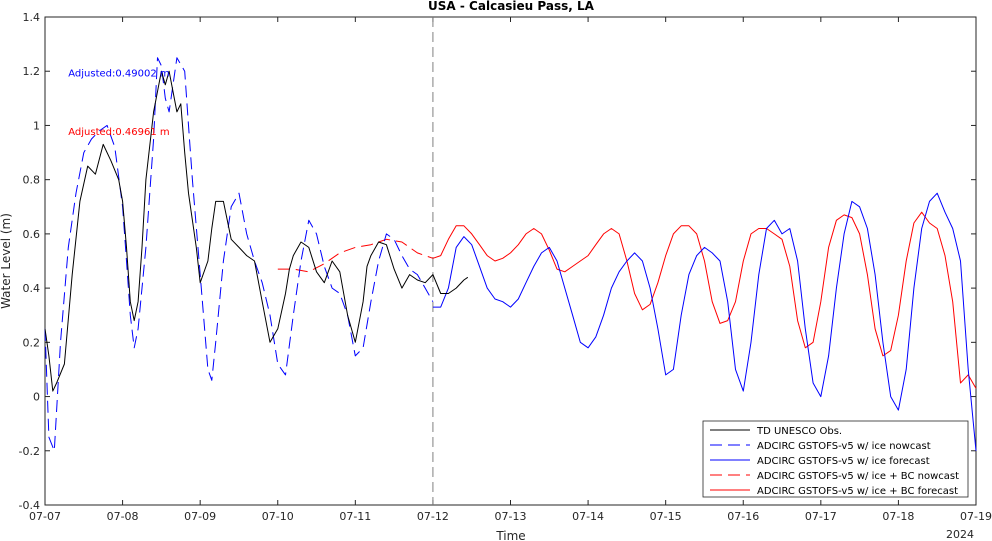 This screenshot has width=992, height=541. What do you see at coordinates (118, 103) in the screenshot?
I see `annotations: Adjusted:0.49002 m Adjusted:0.46961 m` at bounding box center [118, 103].